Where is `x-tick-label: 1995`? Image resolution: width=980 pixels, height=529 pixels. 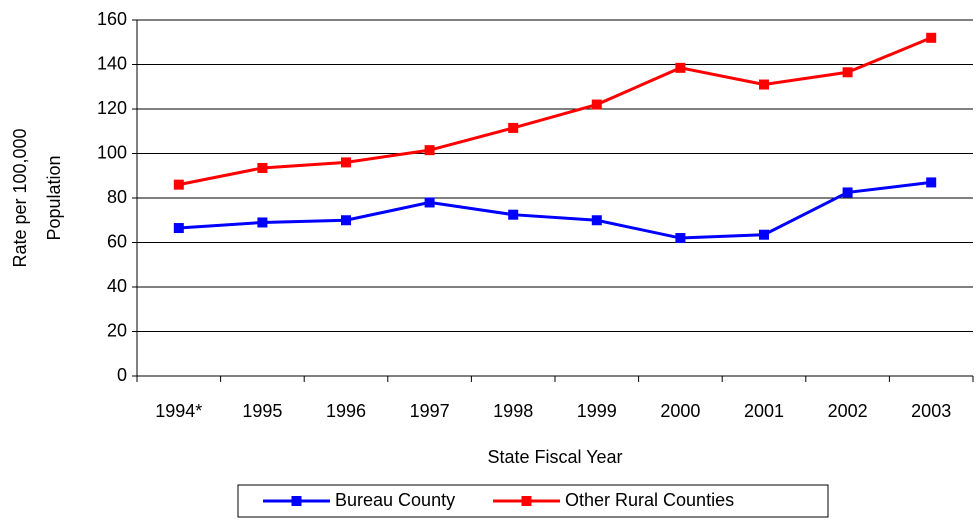 x-tick-label: 1995 is located at coordinates (262, 411).